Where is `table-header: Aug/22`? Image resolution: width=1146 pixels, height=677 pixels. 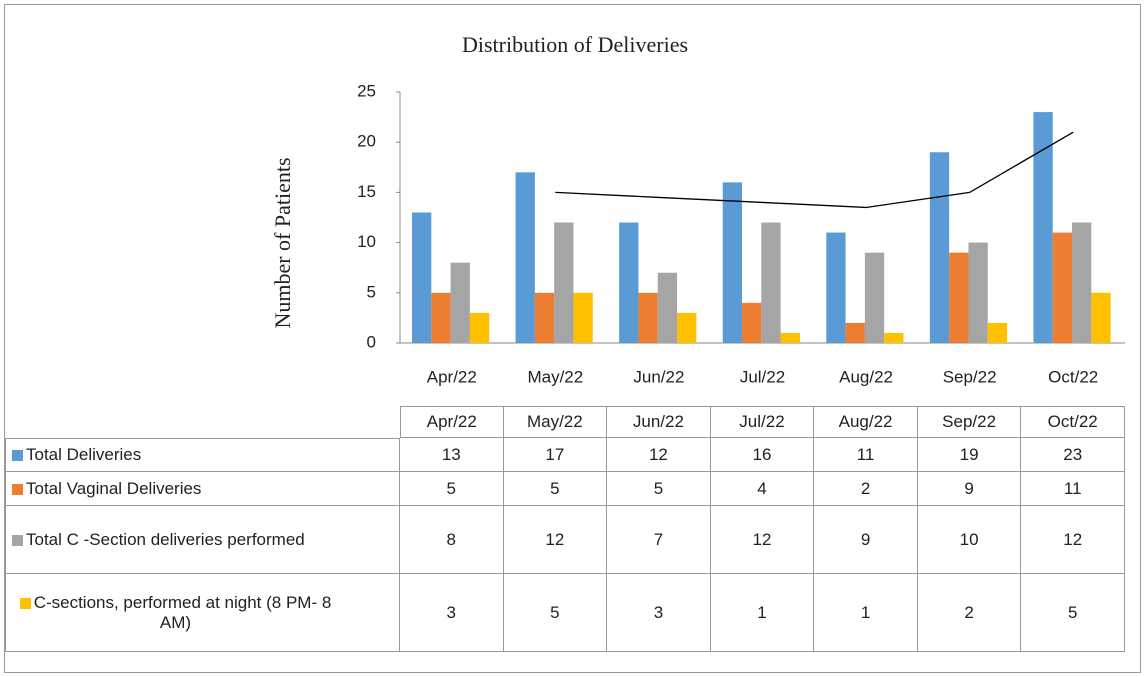 table-header: Aug/22 is located at coordinates (866, 422).